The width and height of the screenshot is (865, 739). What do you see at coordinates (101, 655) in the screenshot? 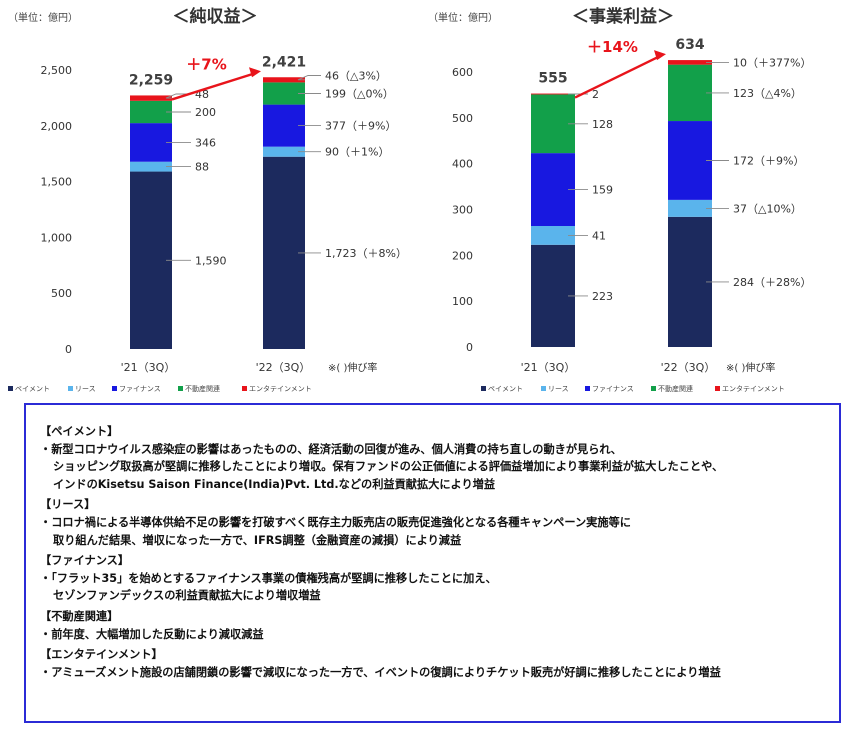
I see `section-heading: 【エンタテインメント】` at bounding box center [101, 655].